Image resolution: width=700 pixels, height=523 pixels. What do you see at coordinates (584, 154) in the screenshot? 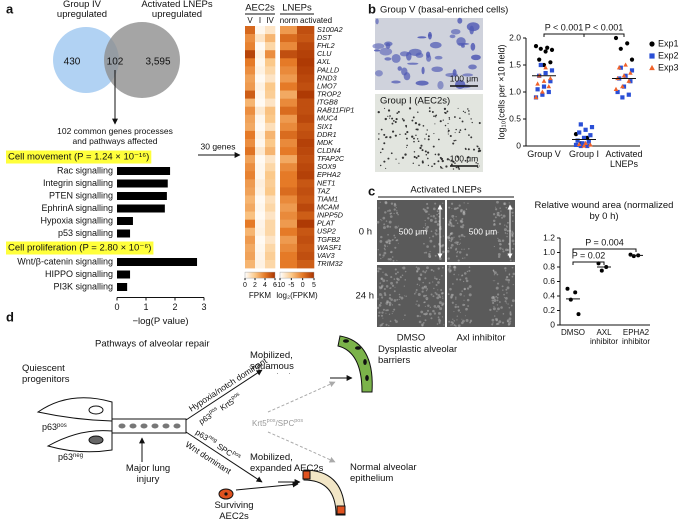
I see `x-tick-label: Group I` at bounding box center [584, 154].